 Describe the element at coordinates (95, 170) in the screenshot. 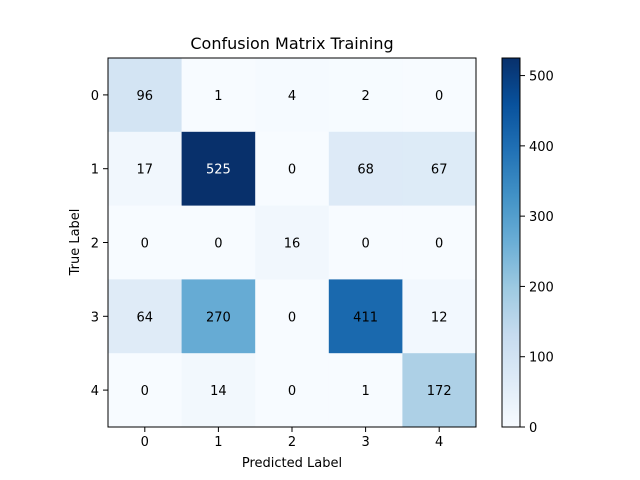

I see `y-tick-label: 1` at that location.